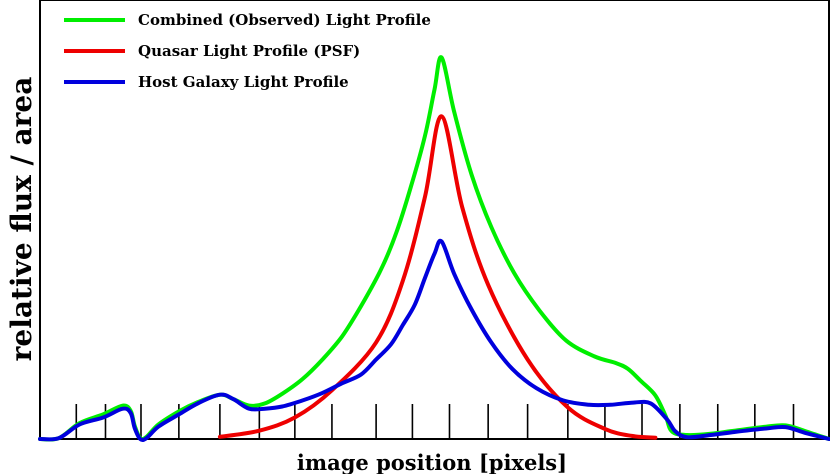  Describe the element at coordinates (21, 219) in the screenshot. I see `y-axis-label: relative flux / area` at that location.